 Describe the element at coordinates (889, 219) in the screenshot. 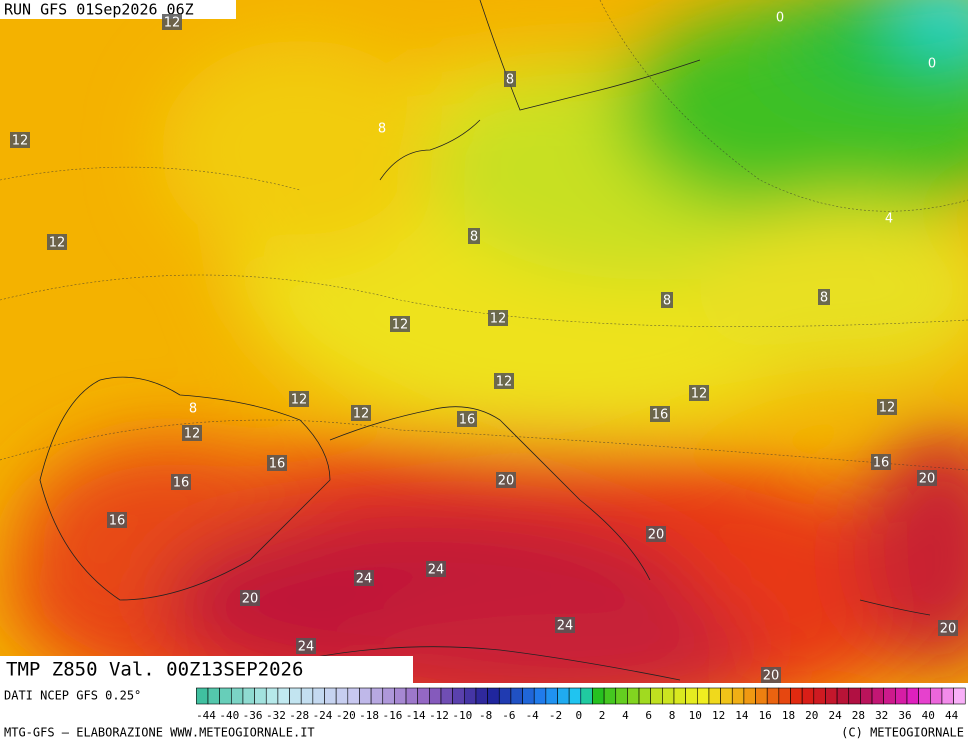

I see `contour-label: 4` at that location.